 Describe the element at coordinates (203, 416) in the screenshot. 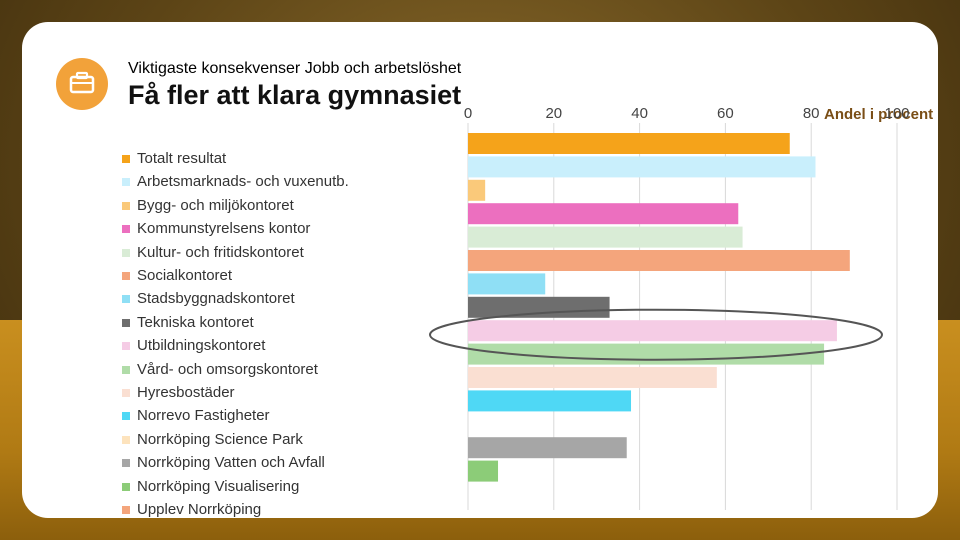

I see `legend-label: Norrevo Fastigheter` at that location.